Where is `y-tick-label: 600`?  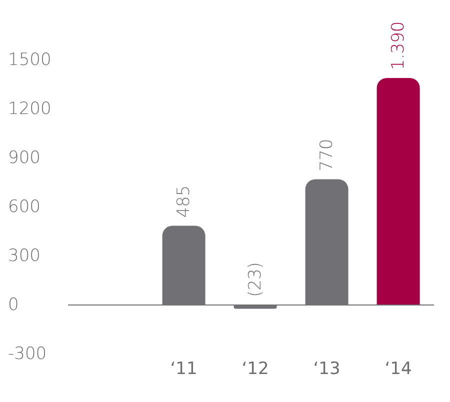
y-tick-label: 600 is located at coordinates (24, 207).